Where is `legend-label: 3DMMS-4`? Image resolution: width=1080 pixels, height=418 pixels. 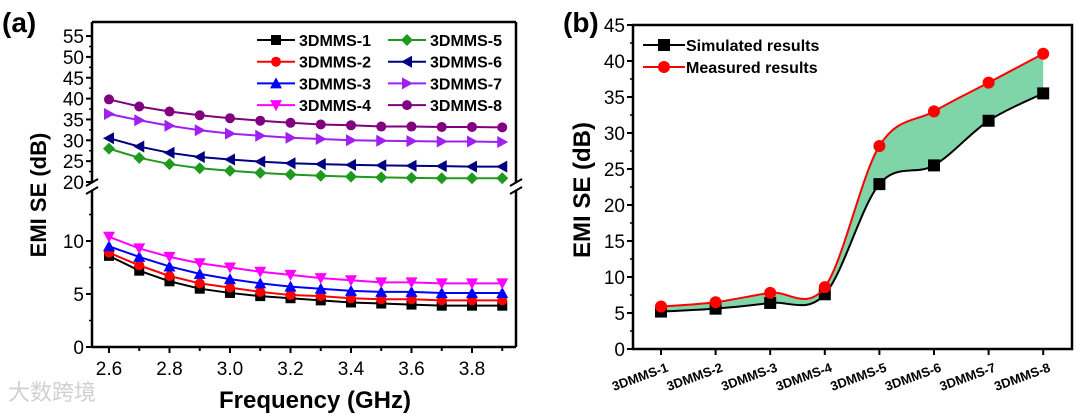 legend-label: 3DMMS-4 is located at coordinates (335, 106).